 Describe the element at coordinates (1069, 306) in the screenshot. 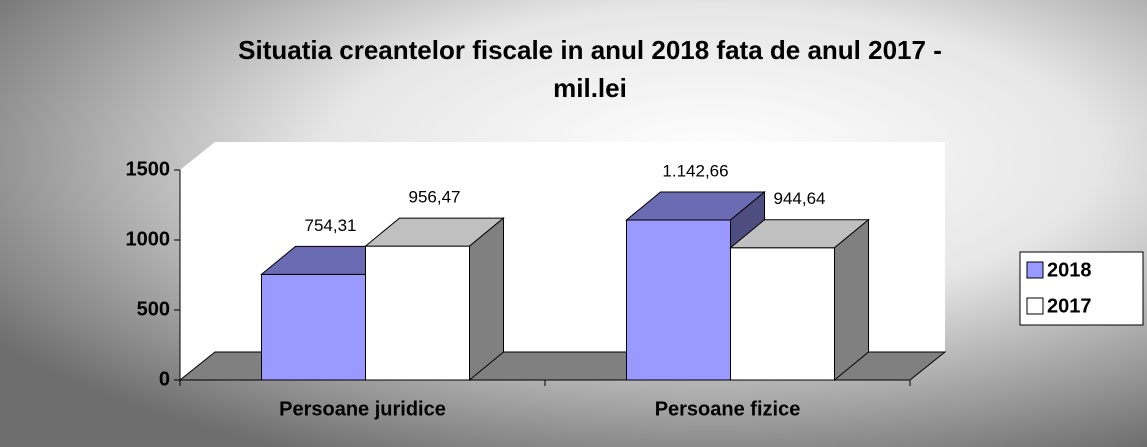

I see `legend-label: 2017` at that location.